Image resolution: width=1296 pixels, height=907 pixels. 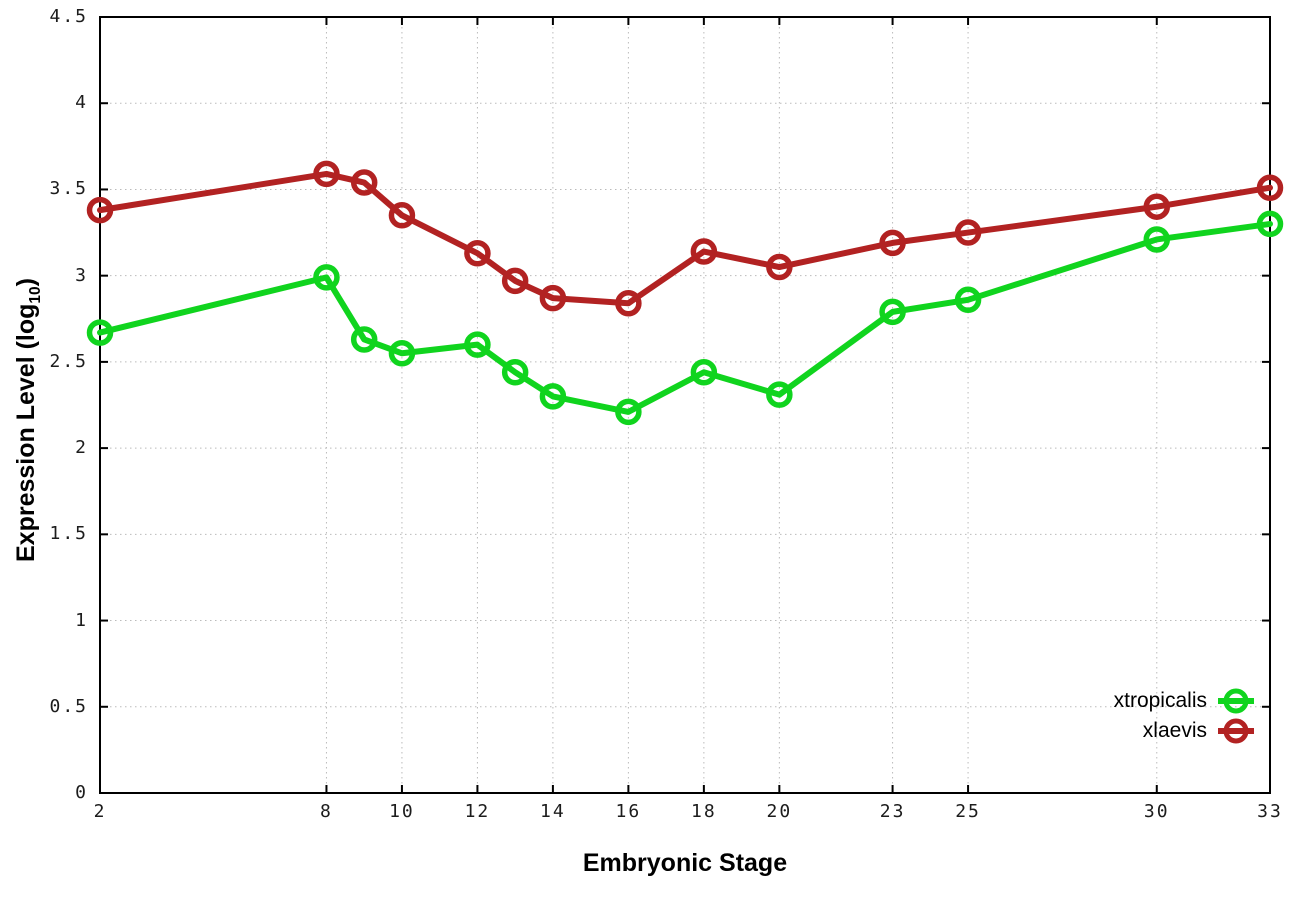 I want to click on y-tick-label-3: 3, so click(x=81, y=275).